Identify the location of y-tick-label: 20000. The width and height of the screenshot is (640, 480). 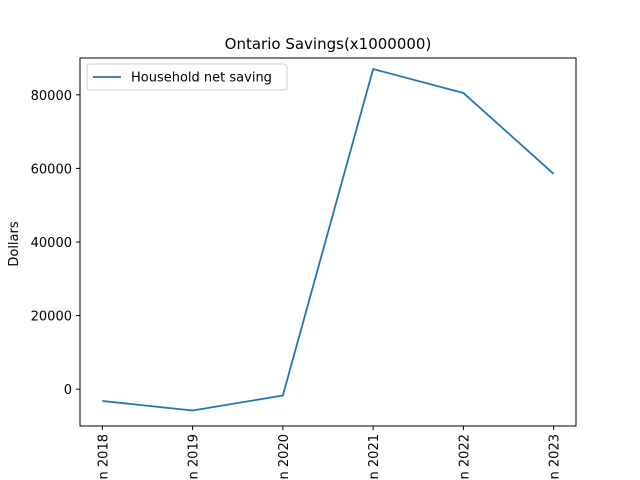
(51, 317).